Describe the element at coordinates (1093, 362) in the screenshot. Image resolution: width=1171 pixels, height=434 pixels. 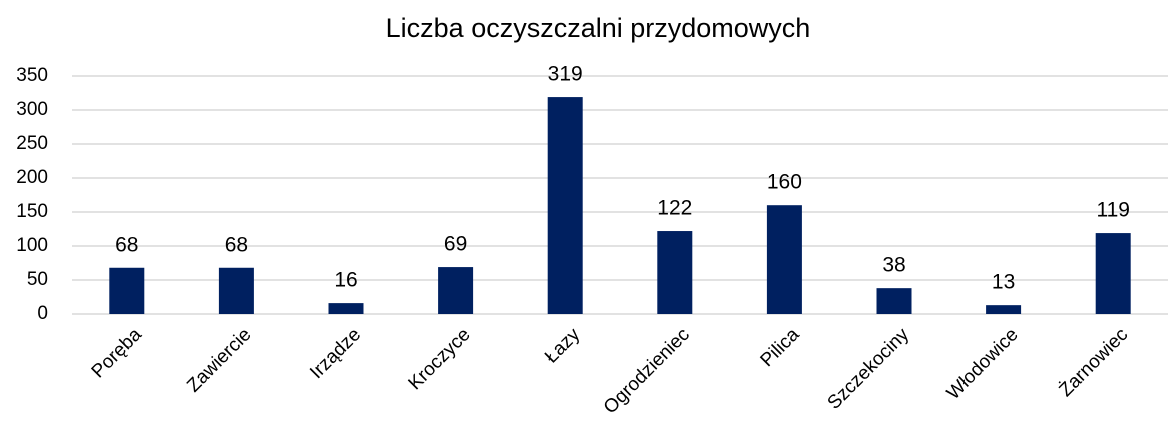
I see `x-tick-label: Żarnowiec` at that location.